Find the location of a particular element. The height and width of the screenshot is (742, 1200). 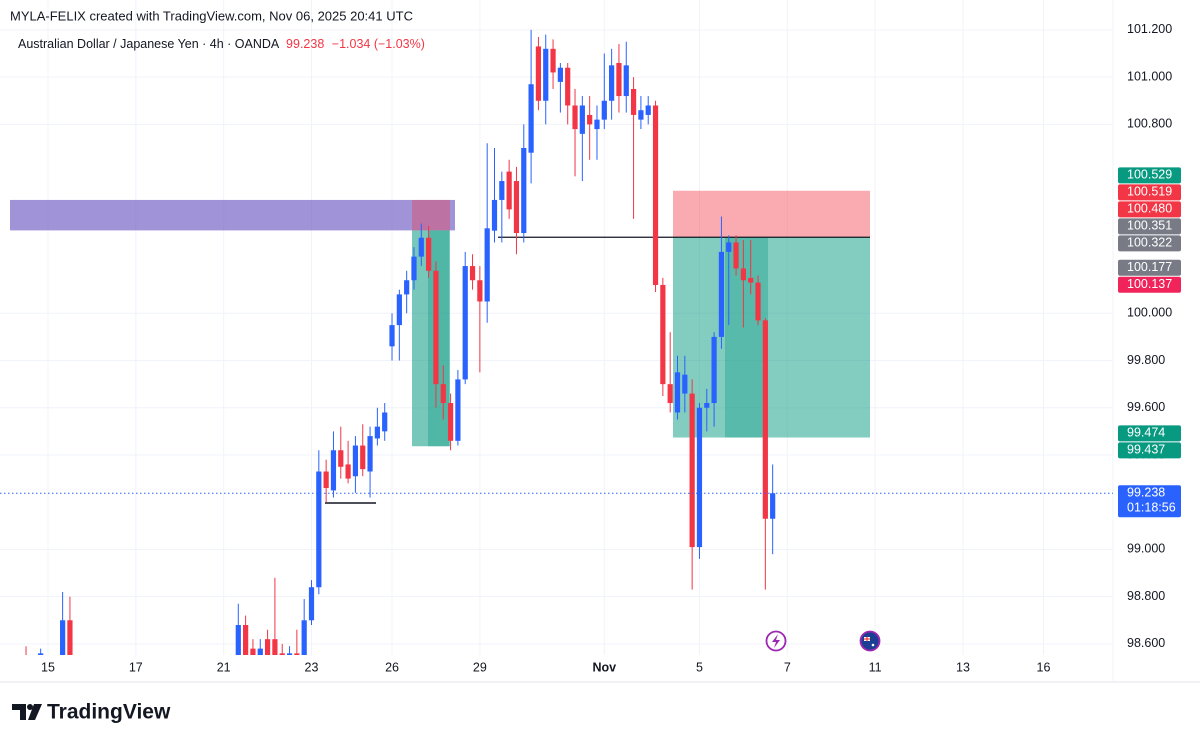

x-tick-label: 26 is located at coordinates (392, 667).